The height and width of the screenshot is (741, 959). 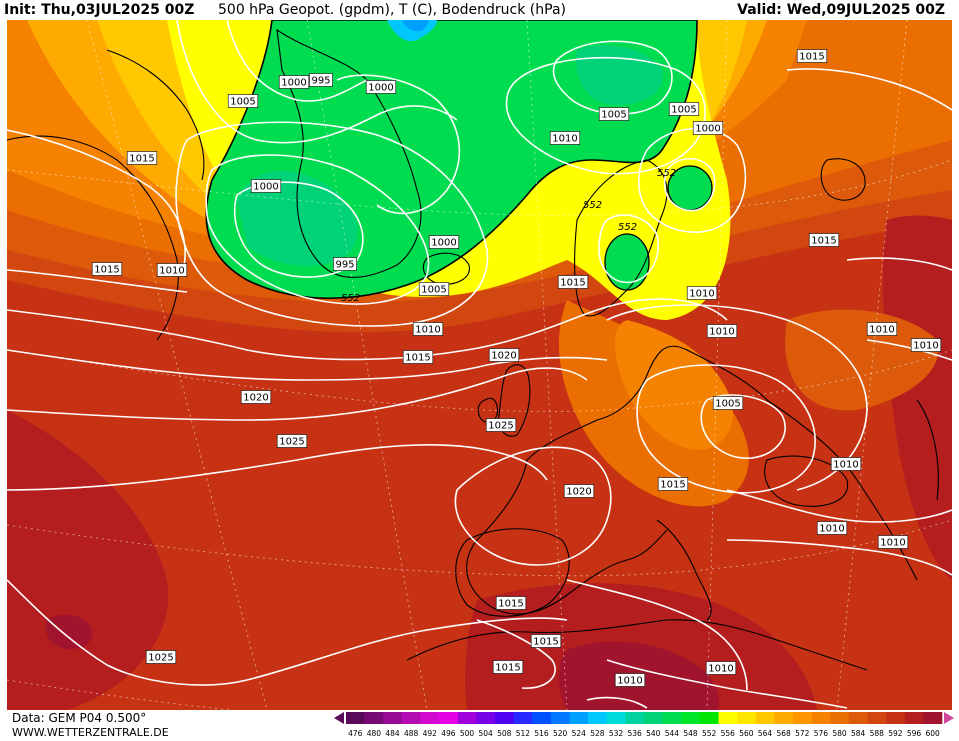 What do you see at coordinates (560, 733) in the screenshot?
I see `scale-tick-label: 520` at bounding box center [560, 733].